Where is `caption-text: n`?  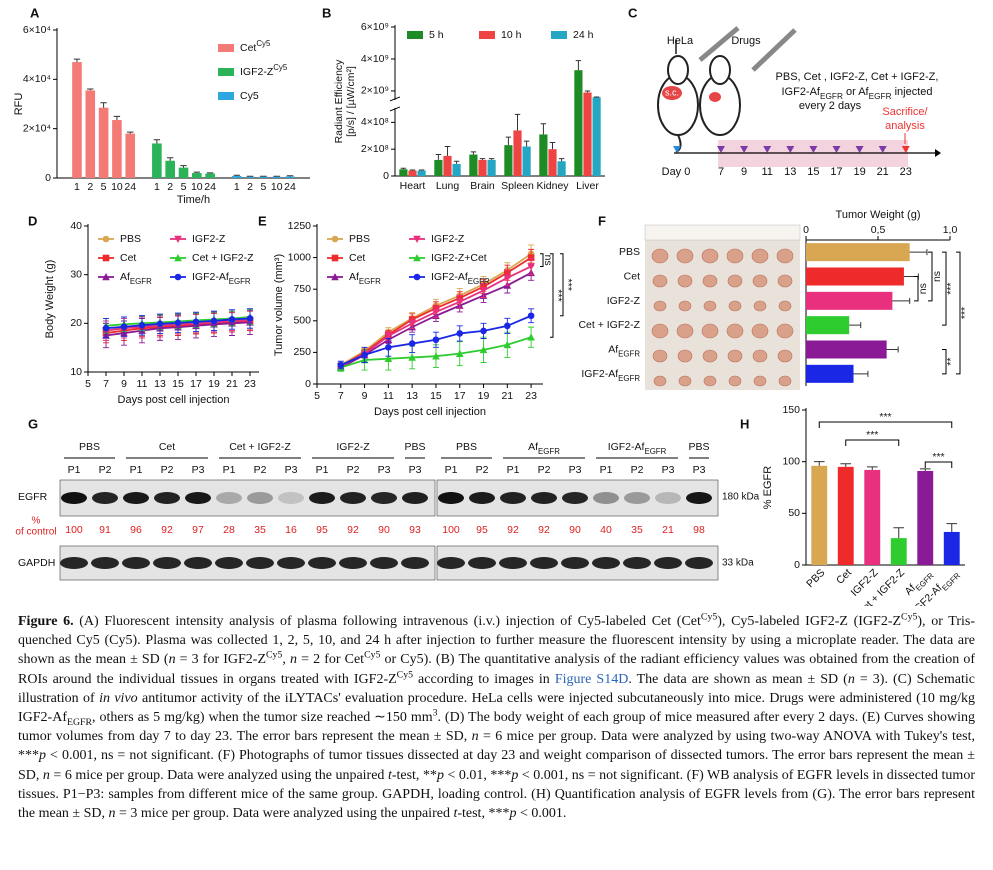
caption-text: n is located at coordinates (46, 775).